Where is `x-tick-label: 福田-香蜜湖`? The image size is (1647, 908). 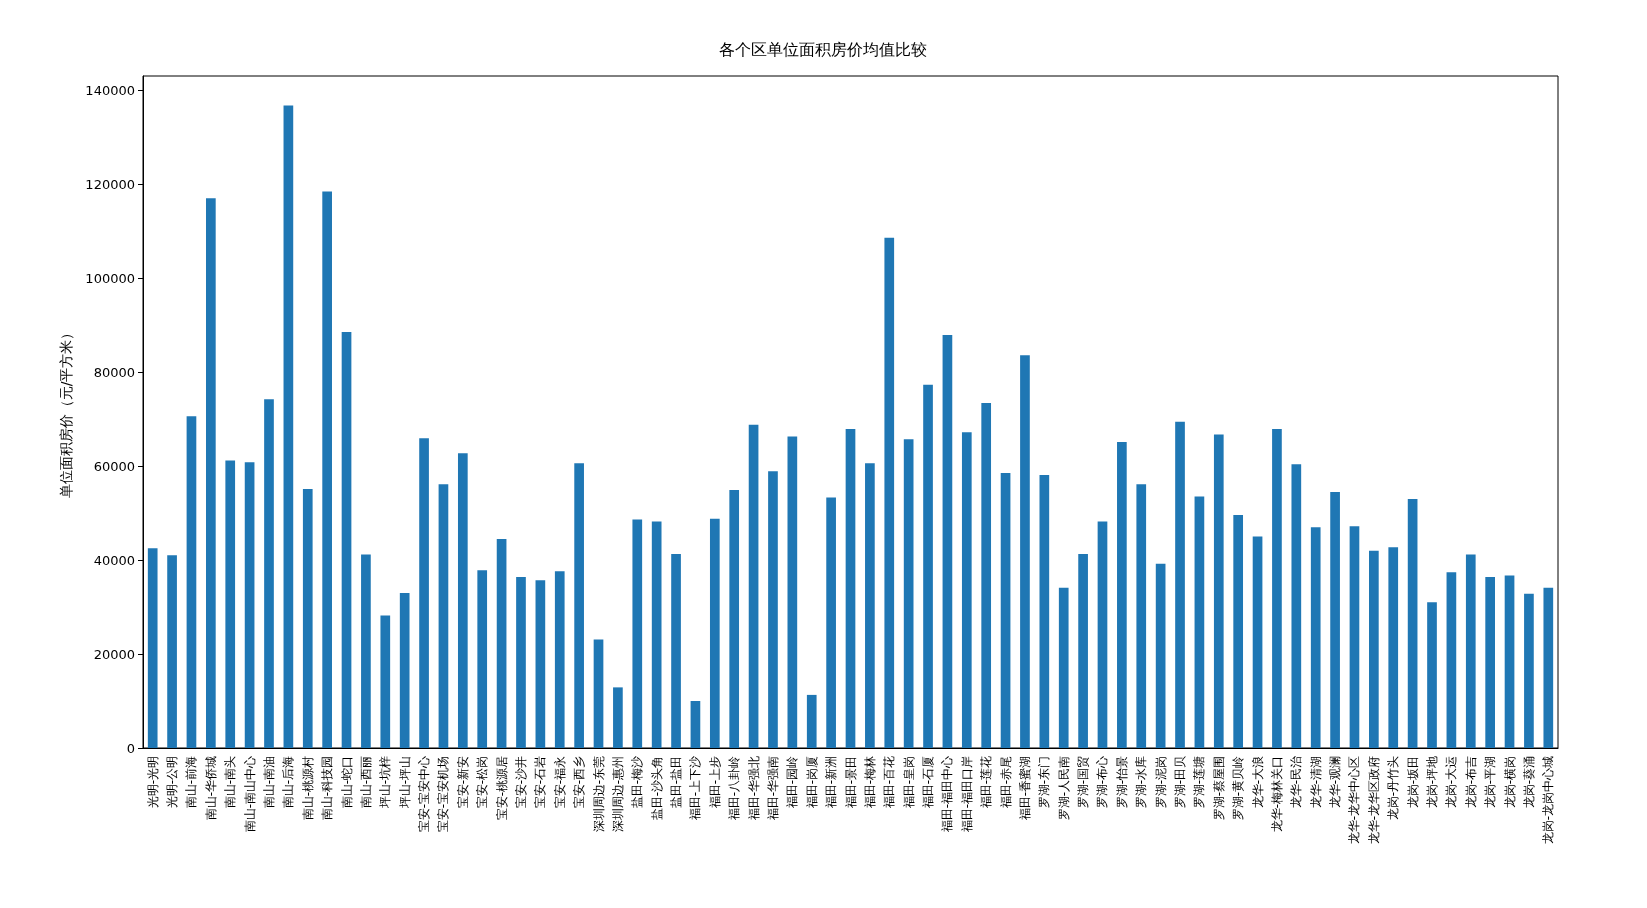 x-tick-label: 福田-香蜜湖 is located at coordinates (1024, 788).